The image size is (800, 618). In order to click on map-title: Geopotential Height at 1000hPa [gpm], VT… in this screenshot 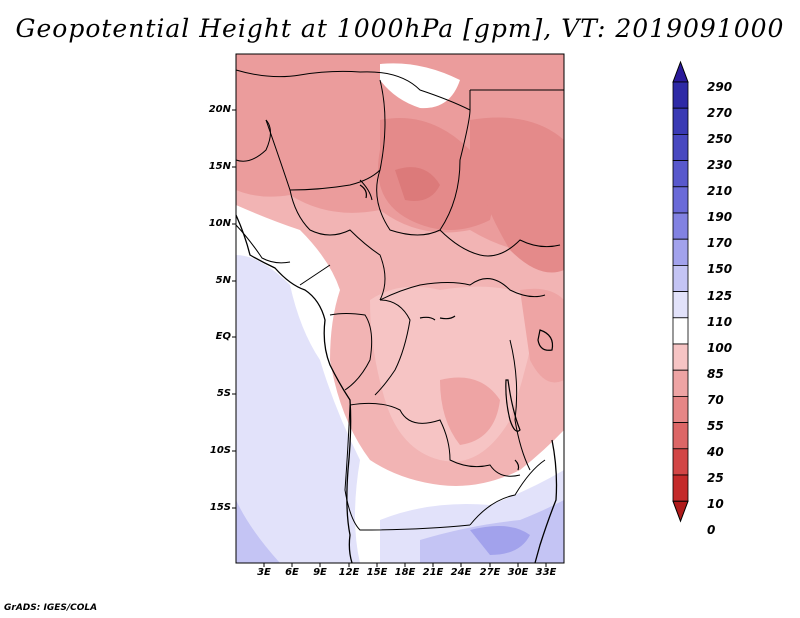, I will do `click(400, 28)`.